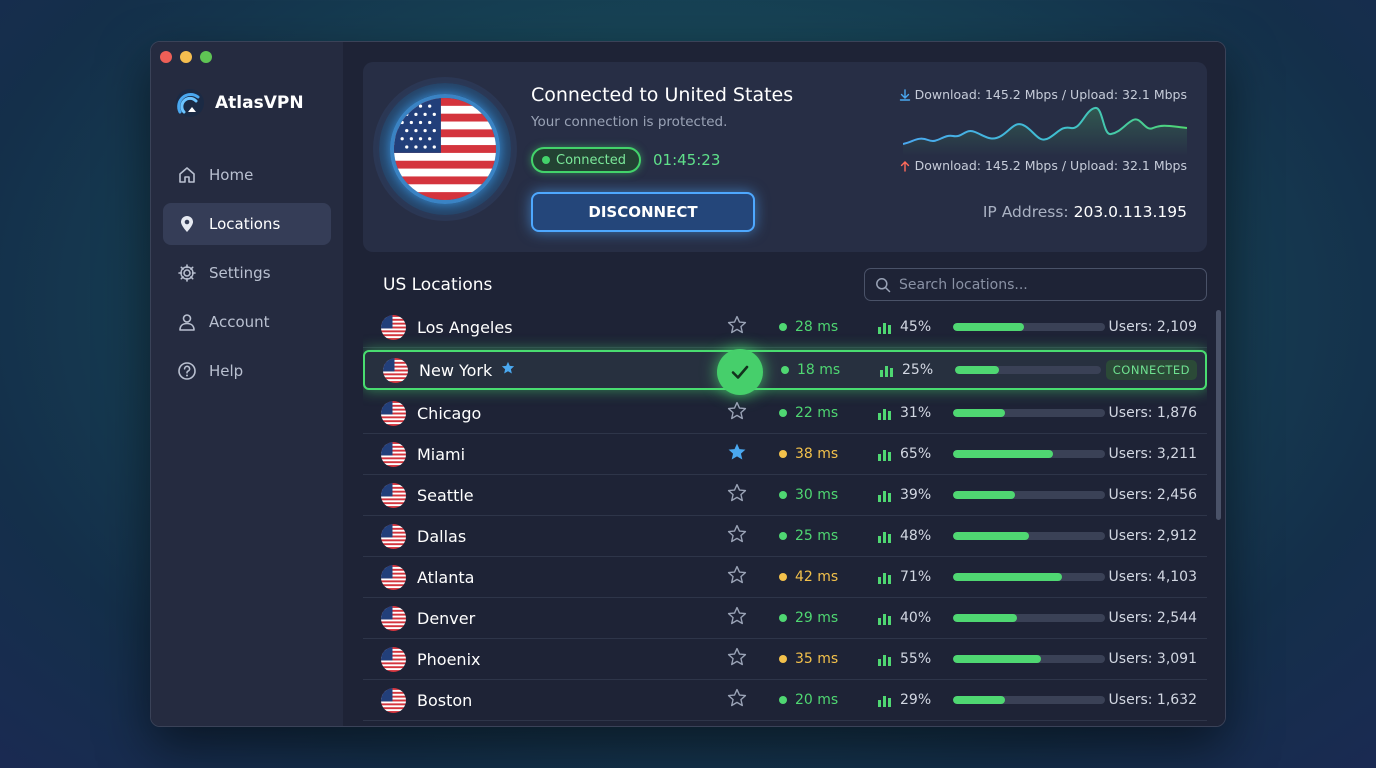 The width and height of the screenshot is (1376, 768). I want to click on location-city: Atlanta, so click(445, 577).